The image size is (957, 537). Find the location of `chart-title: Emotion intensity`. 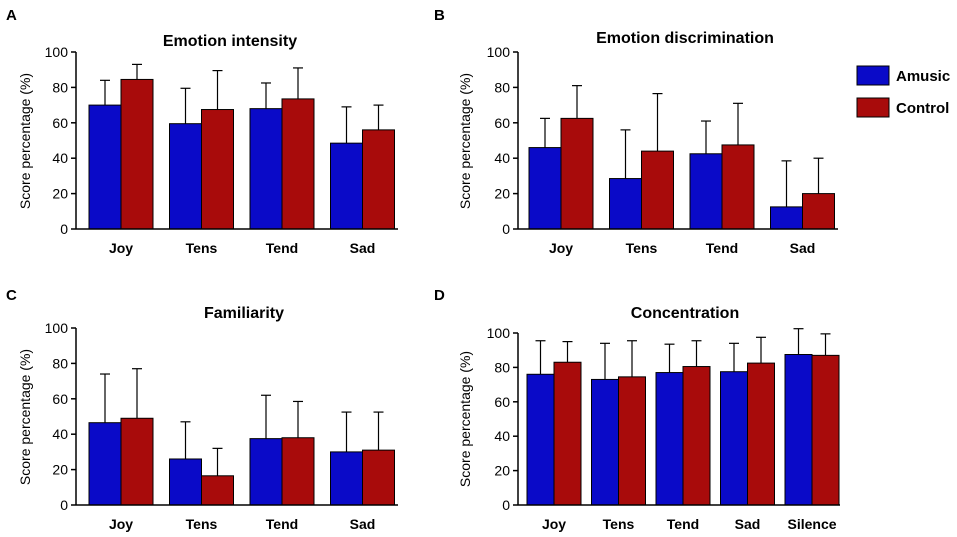

chart-title: Emotion intensity is located at coordinates (230, 41).